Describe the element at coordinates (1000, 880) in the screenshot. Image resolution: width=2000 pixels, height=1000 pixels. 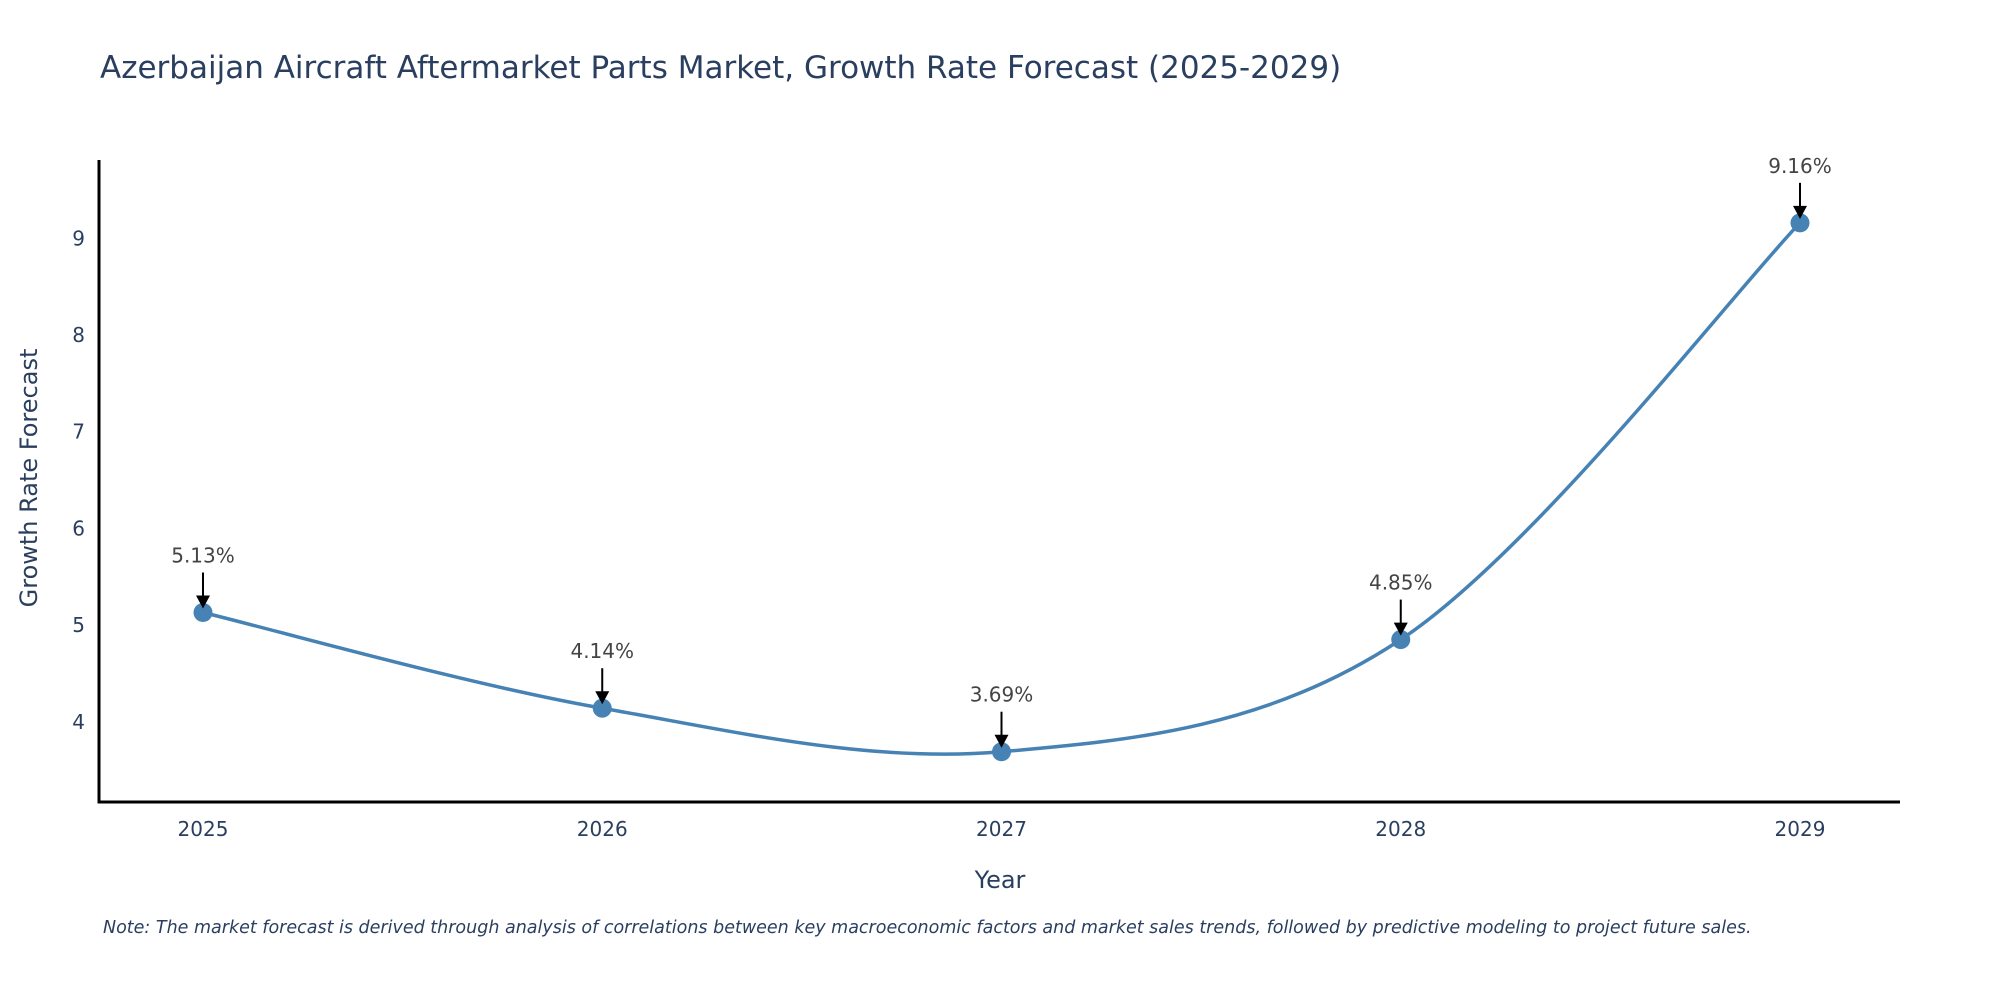
I see `x-axis-title: Year` at that location.